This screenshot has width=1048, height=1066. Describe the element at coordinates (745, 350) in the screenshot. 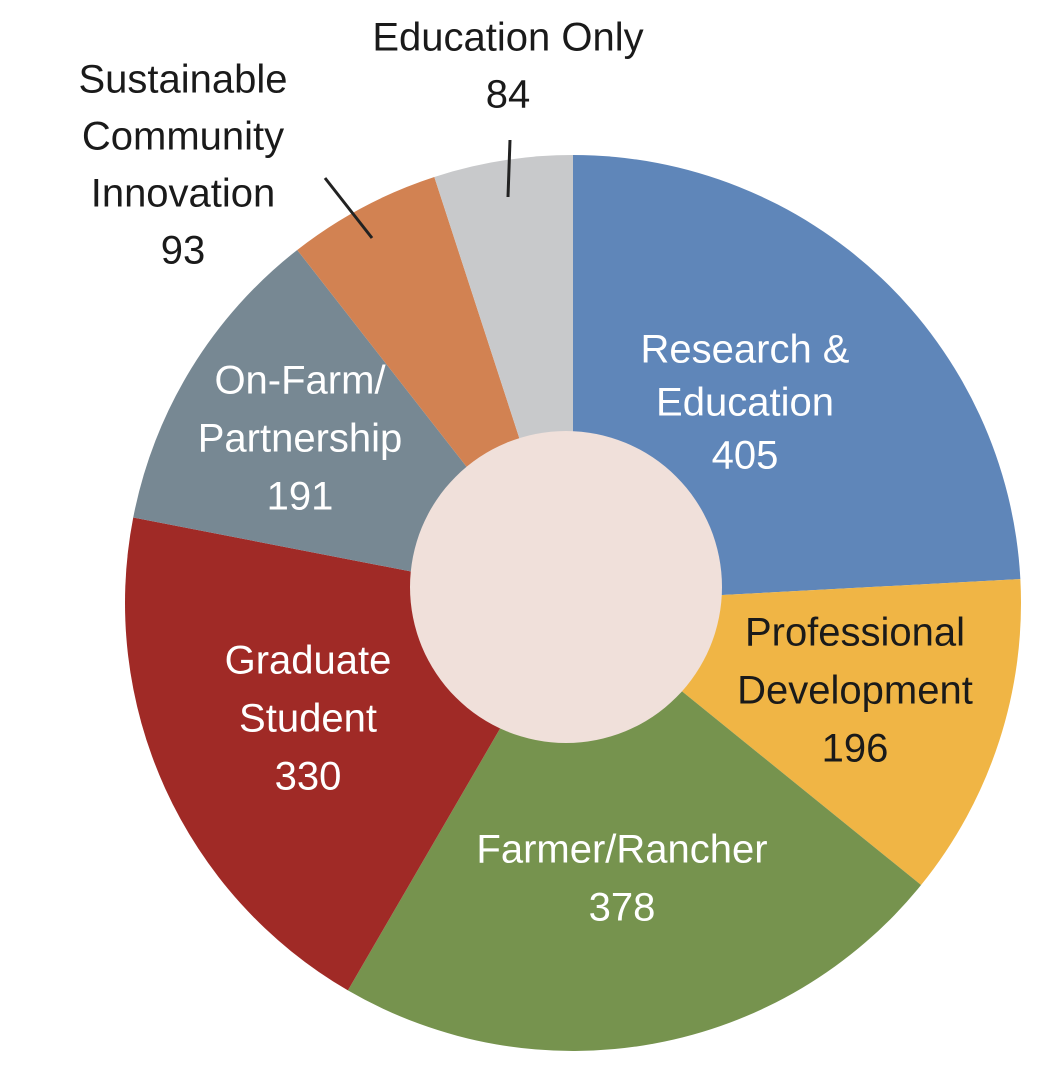

I see `slice-label: Research &` at that location.